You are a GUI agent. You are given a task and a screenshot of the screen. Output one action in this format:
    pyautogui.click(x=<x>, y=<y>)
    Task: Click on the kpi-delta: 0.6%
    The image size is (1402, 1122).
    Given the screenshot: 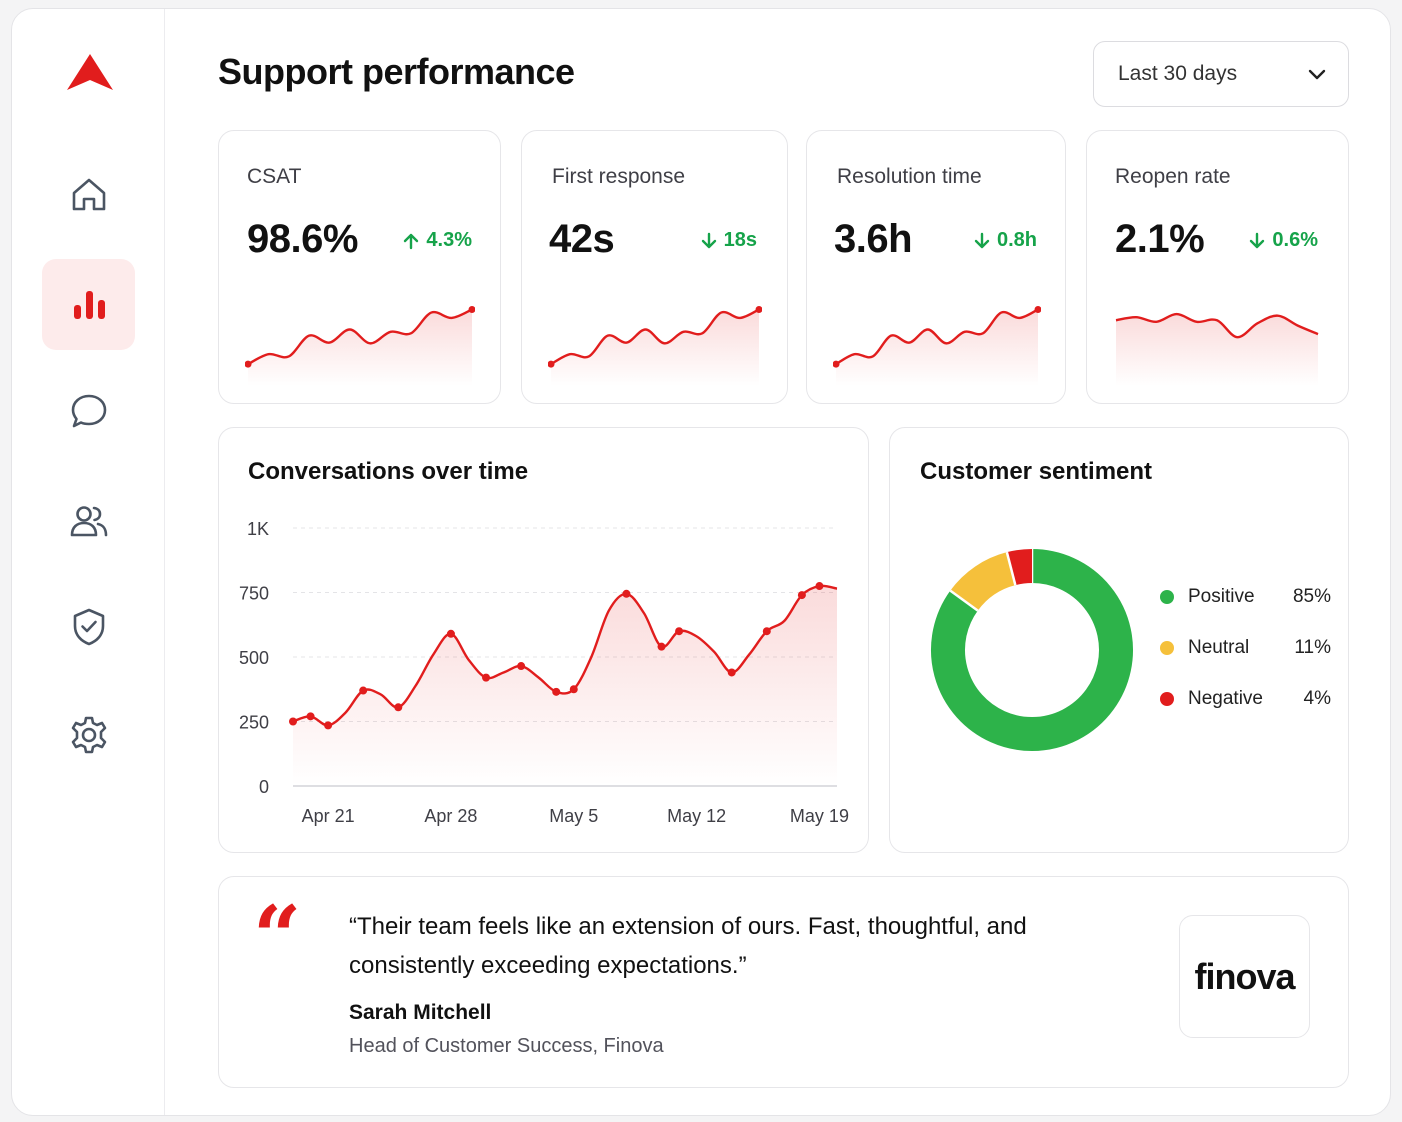 What is the action you would take?
    pyautogui.click(x=1283, y=240)
    